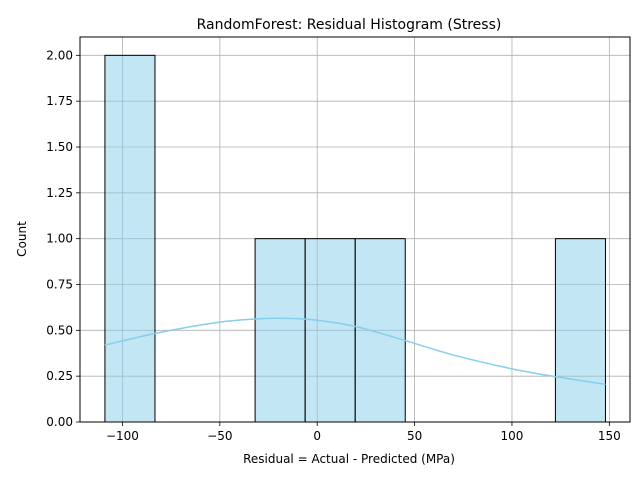 The height and width of the screenshot is (484, 640). Describe the element at coordinates (22, 239) in the screenshot. I see `y-axis-label: Count` at that location.